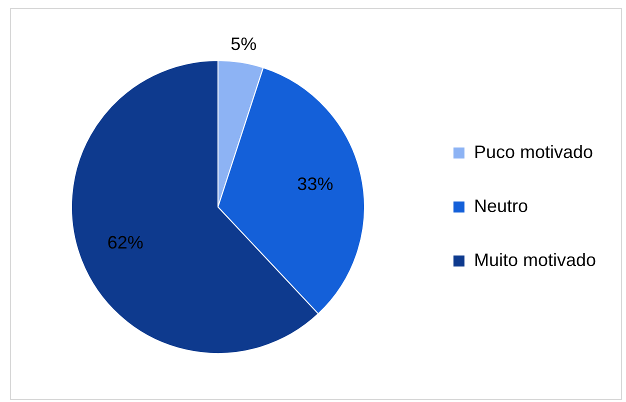  What do you see at coordinates (315, 184) in the screenshot?
I see `data-label: 33%` at bounding box center [315, 184].